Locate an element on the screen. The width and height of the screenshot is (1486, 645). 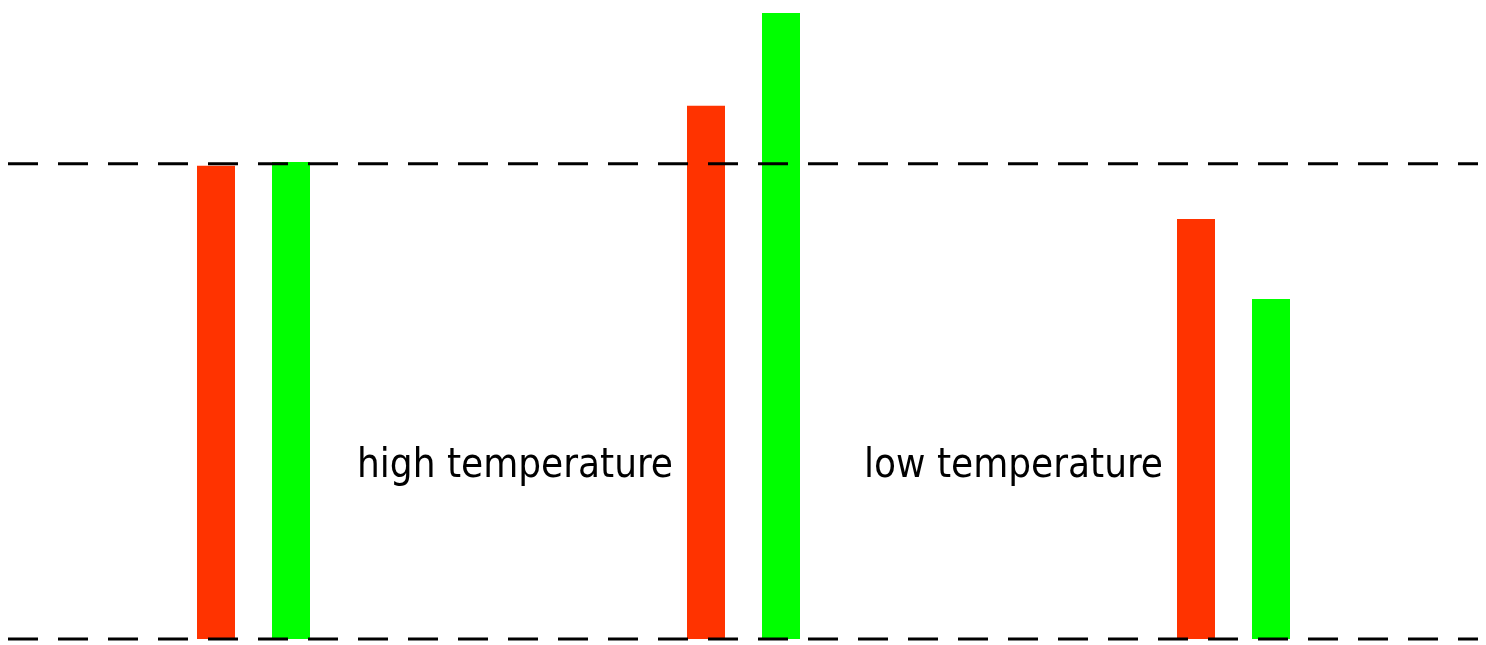
annotation: high temperature is located at coordinates (514, 463).